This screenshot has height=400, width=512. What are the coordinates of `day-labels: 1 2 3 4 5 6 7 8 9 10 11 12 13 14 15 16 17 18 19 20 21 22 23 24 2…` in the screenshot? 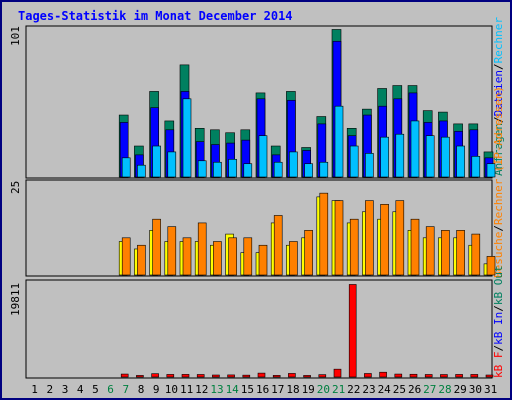 It's located at (264, 389).